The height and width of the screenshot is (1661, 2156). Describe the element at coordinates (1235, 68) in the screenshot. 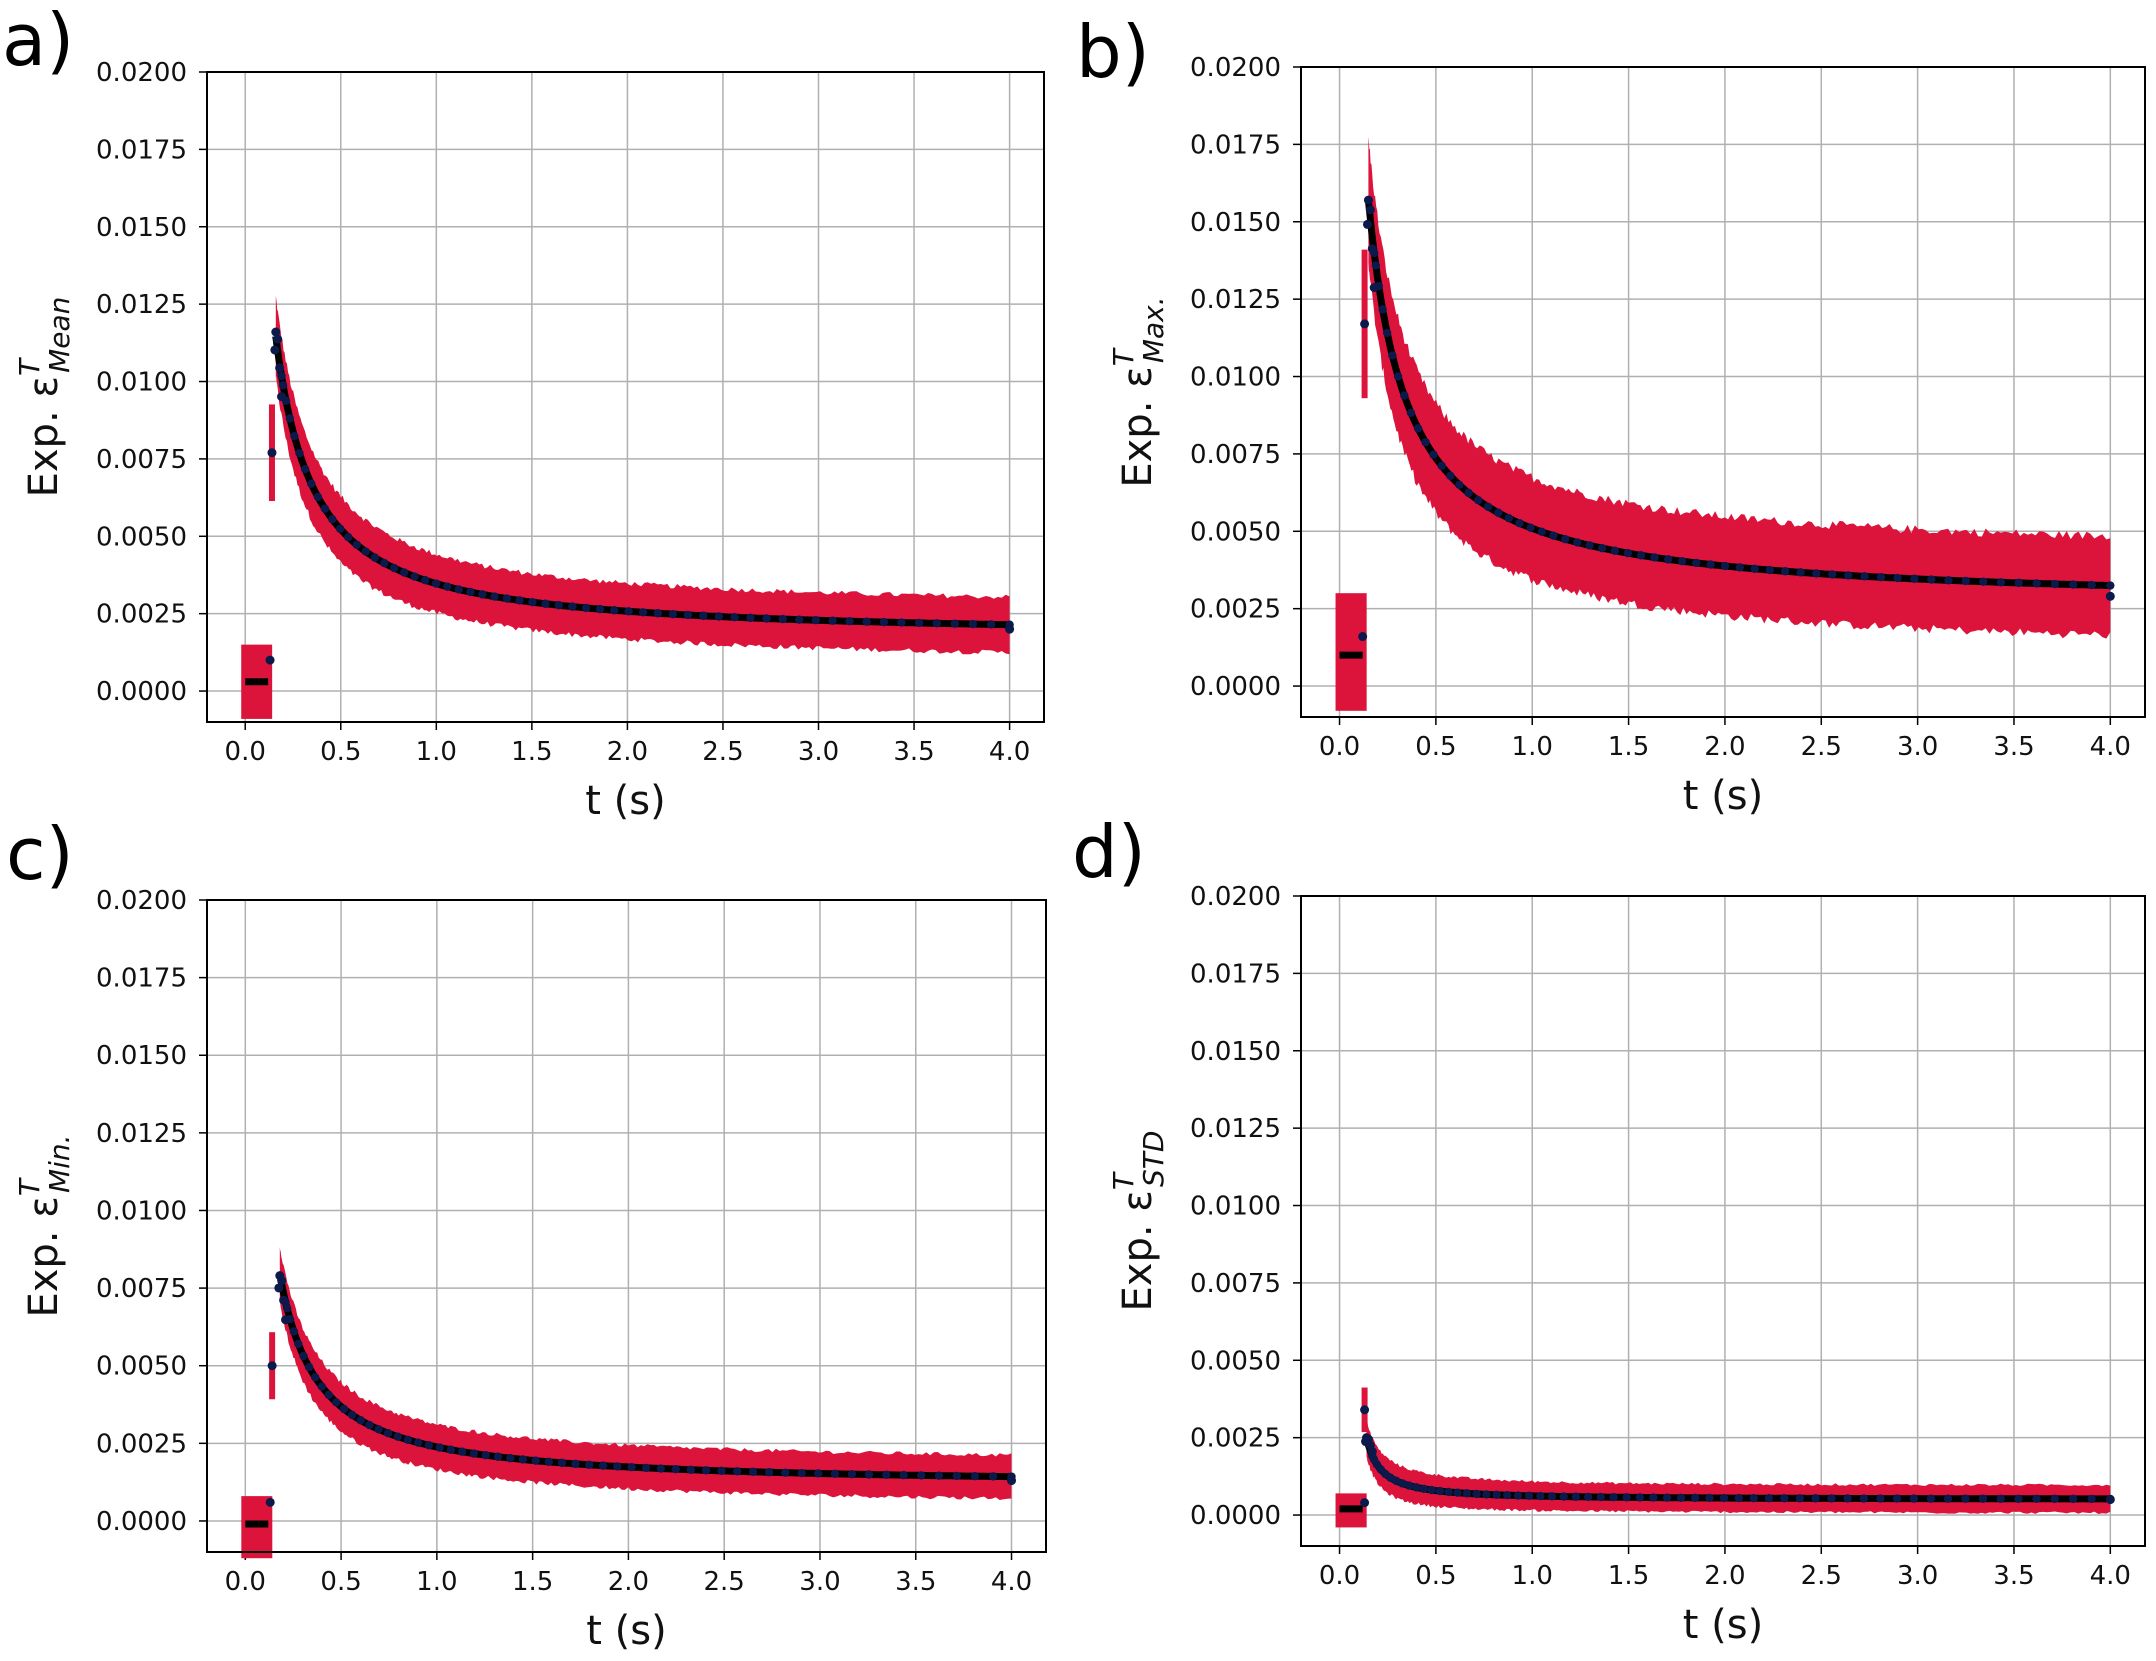

I see `y-tick-label: 0.0200` at that location.